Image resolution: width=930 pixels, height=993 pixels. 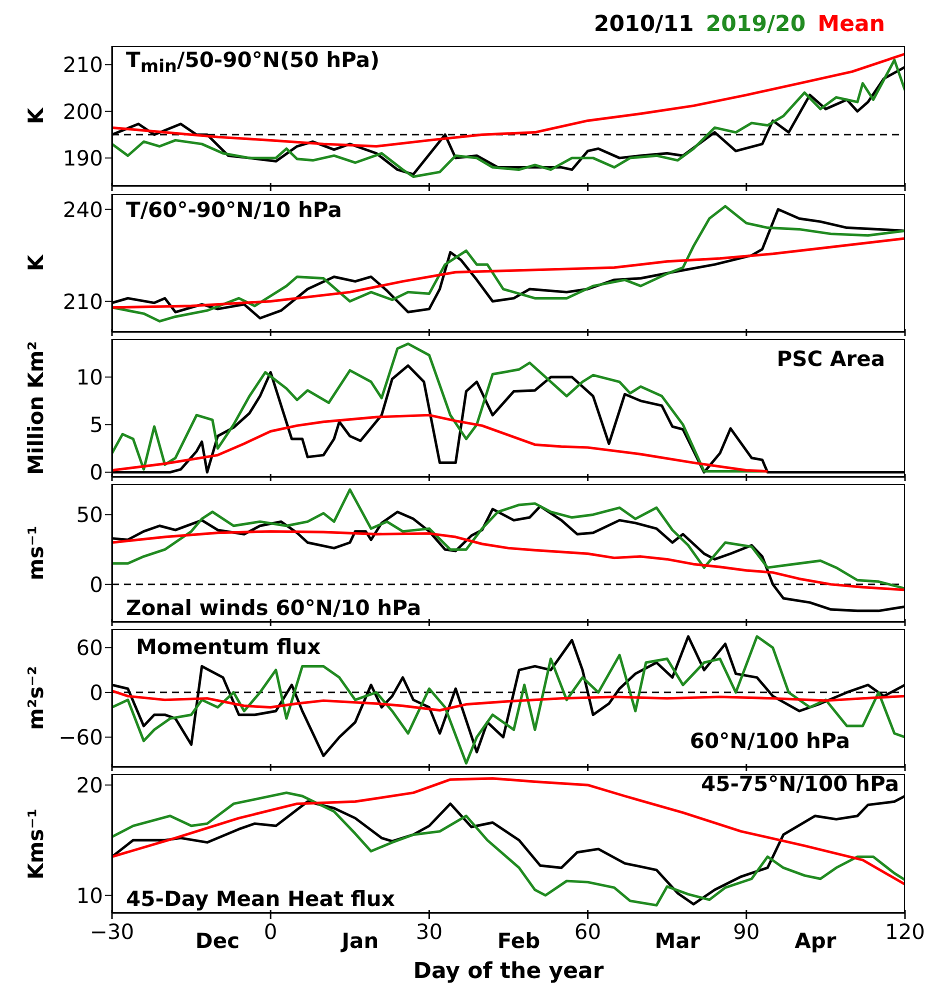 I want to click on x-tick-label: 0, so click(x=271, y=932).